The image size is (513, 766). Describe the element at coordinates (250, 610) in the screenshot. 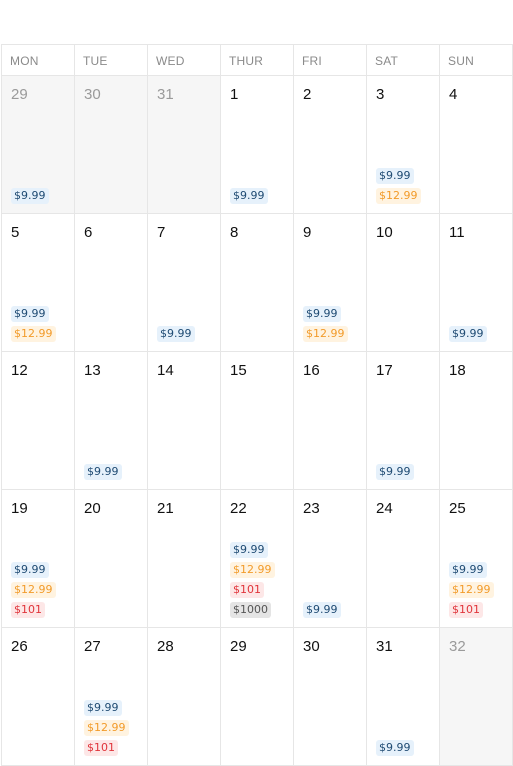

I see `price-badge: $1000` at that location.